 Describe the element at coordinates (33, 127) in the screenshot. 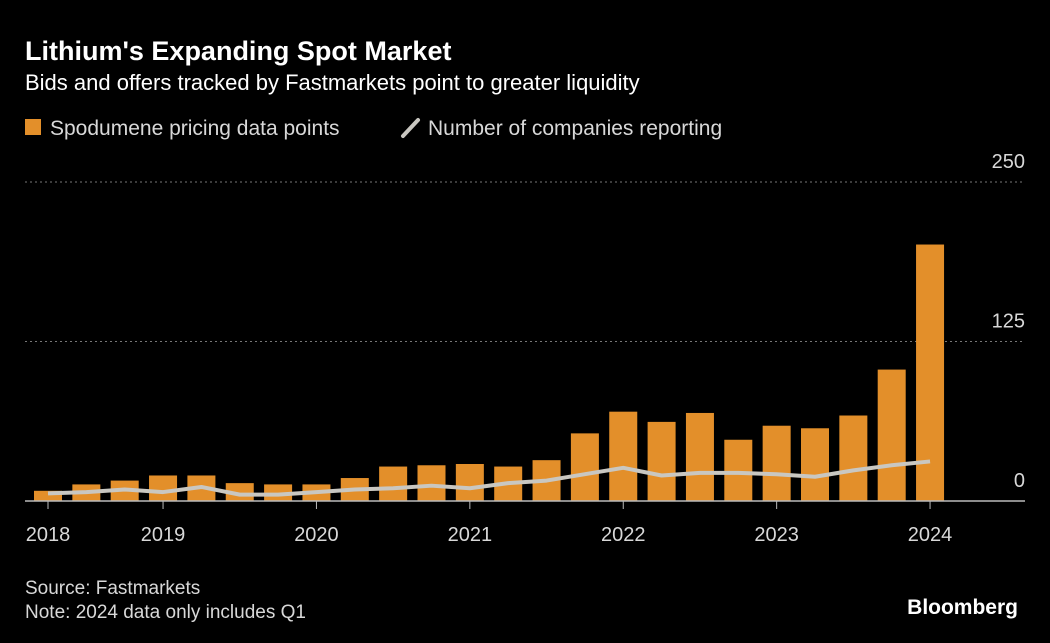

I see `legend-swatch-bar` at that location.